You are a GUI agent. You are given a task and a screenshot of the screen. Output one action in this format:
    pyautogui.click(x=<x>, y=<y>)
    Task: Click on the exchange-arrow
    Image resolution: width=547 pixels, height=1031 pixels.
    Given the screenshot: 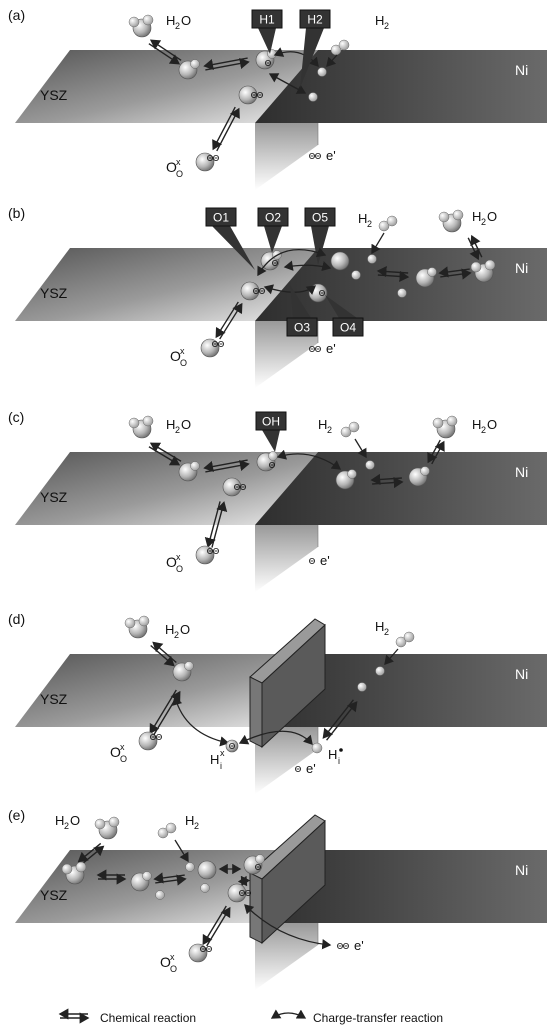 What is the action you would take?
    pyautogui.click(x=244, y=881)
    